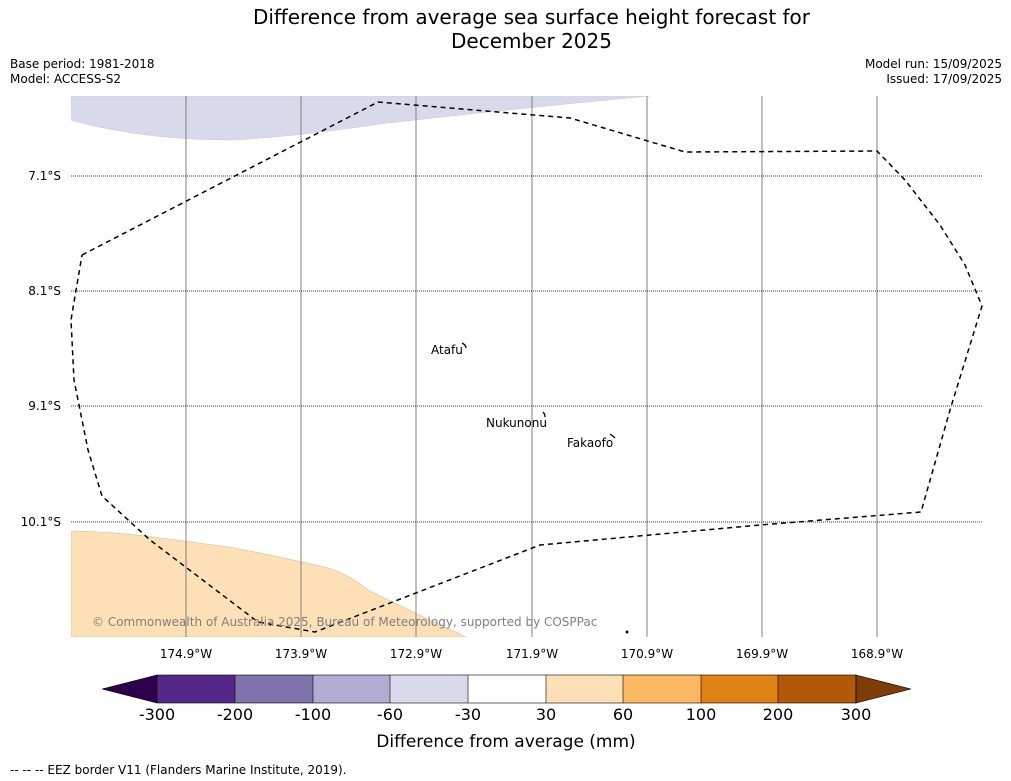  Describe the element at coordinates (269, 583) in the screenshot. I see `region-positive-anomaly` at that location.